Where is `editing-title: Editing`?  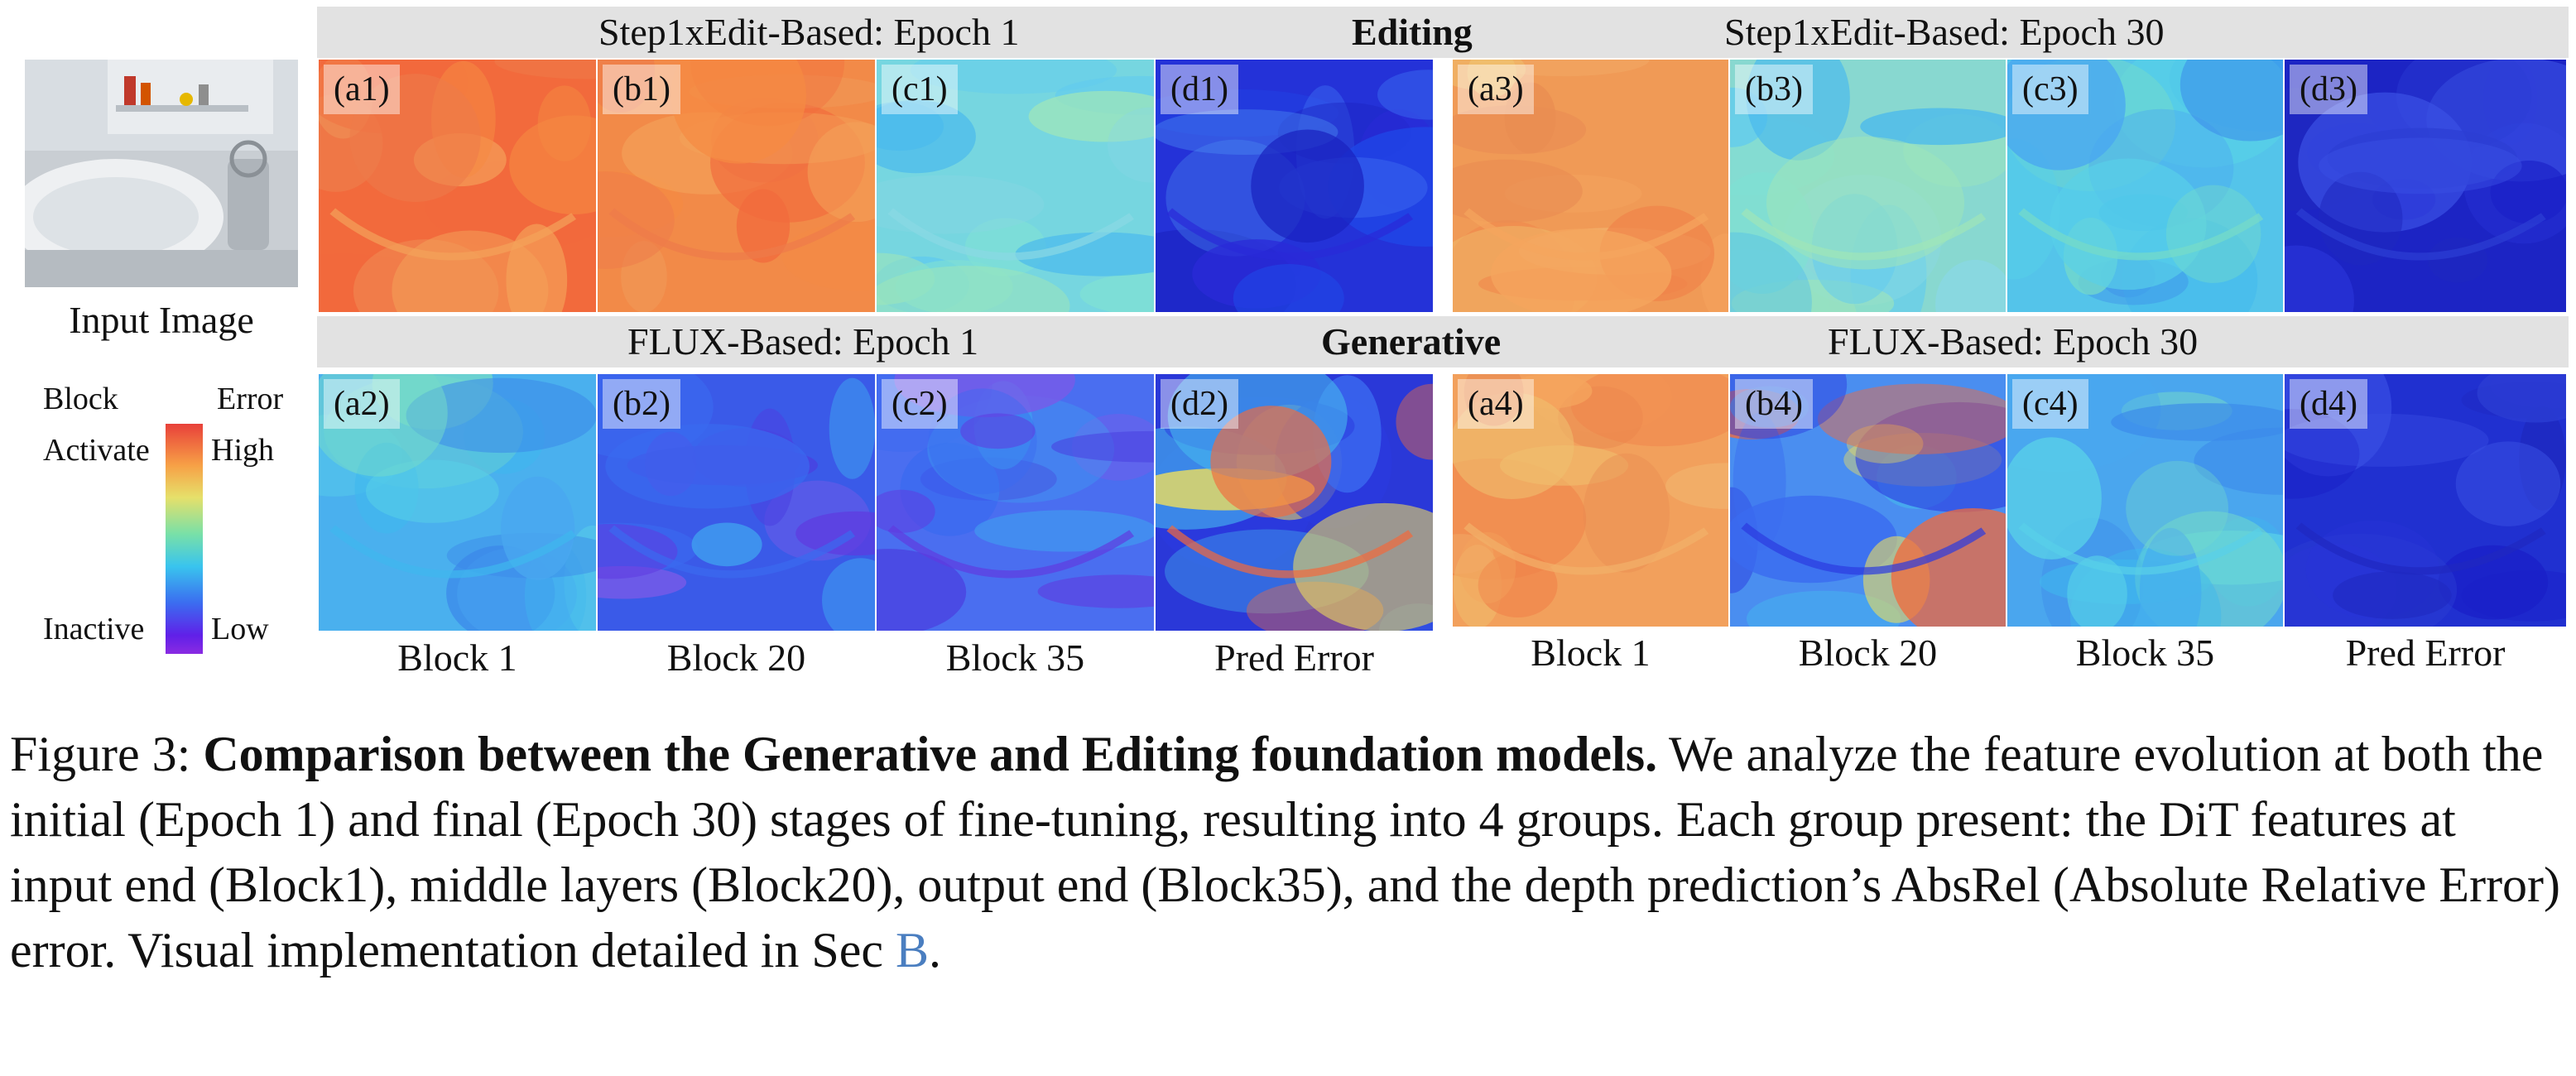 editing-title: Editing is located at coordinates (1412, 32).